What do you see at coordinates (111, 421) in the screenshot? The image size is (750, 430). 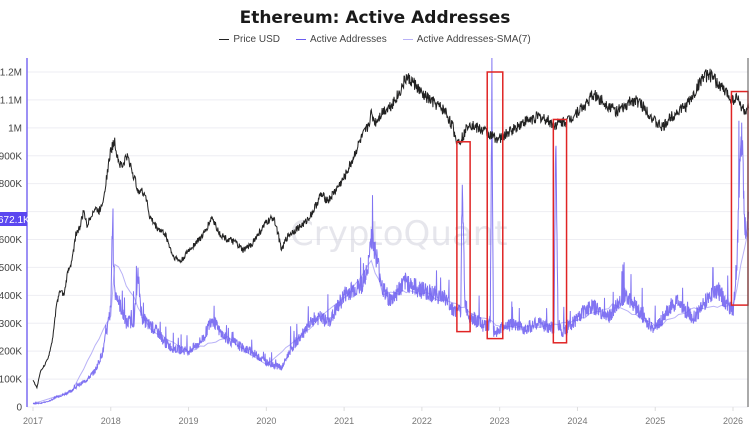 I see `x-tick-label: 2018` at bounding box center [111, 421].